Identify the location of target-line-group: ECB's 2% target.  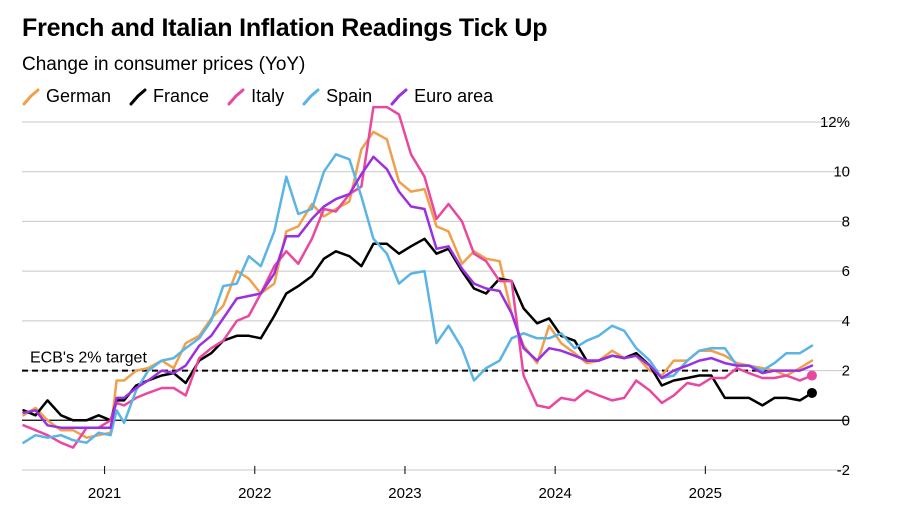
(411, 361).